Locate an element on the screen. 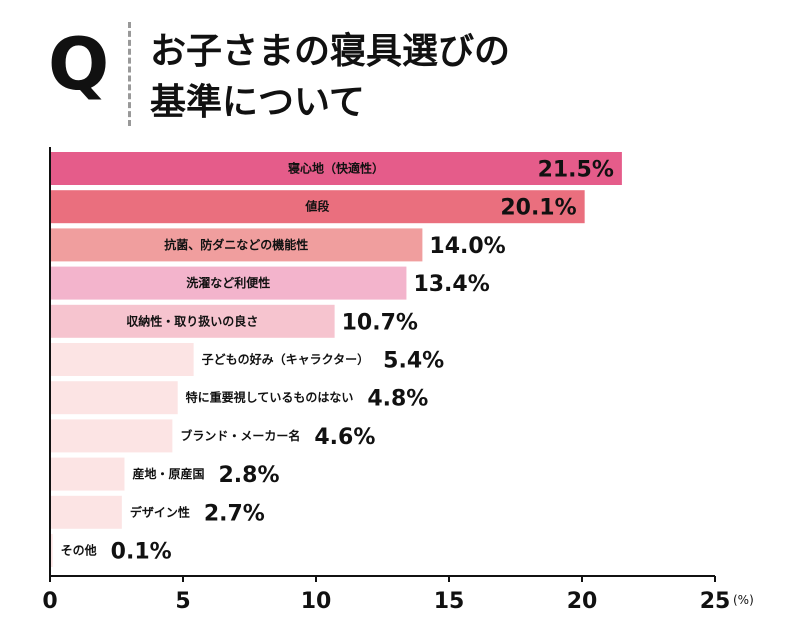  x-tick-label: 20 is located at coordinates (582, 601).